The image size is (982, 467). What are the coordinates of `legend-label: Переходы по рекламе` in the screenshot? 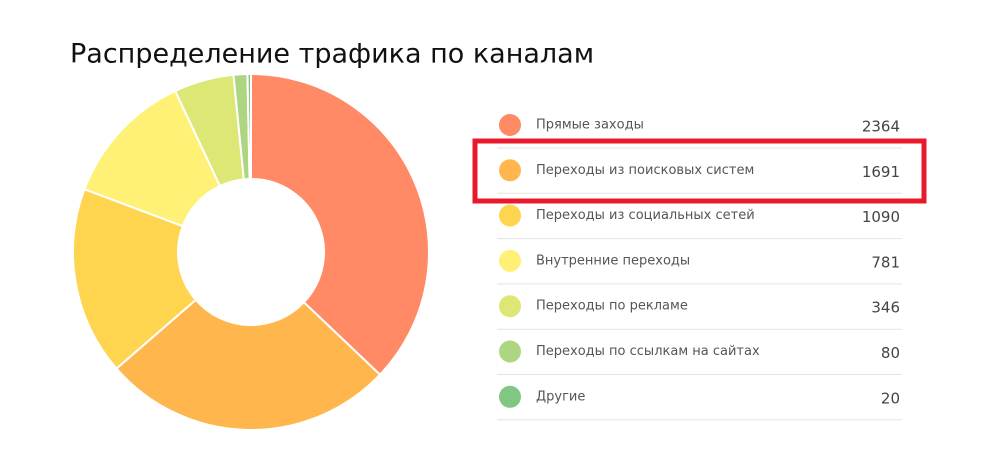 It's located at (612, 306).